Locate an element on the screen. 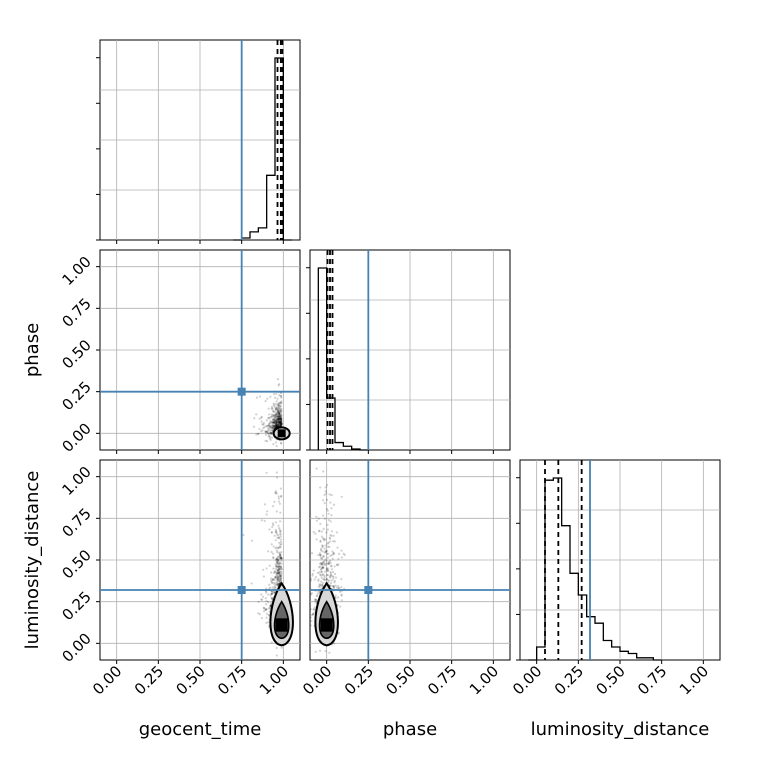 This screenshot has height=760, width=760. y-tick-label: 0.75 is located at coordinates (76, 312).